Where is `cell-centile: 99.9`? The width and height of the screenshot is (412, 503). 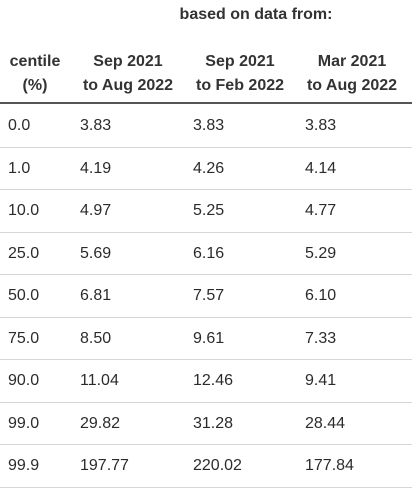 cell-centile: 99.9 is located at coordinates (24, 465).